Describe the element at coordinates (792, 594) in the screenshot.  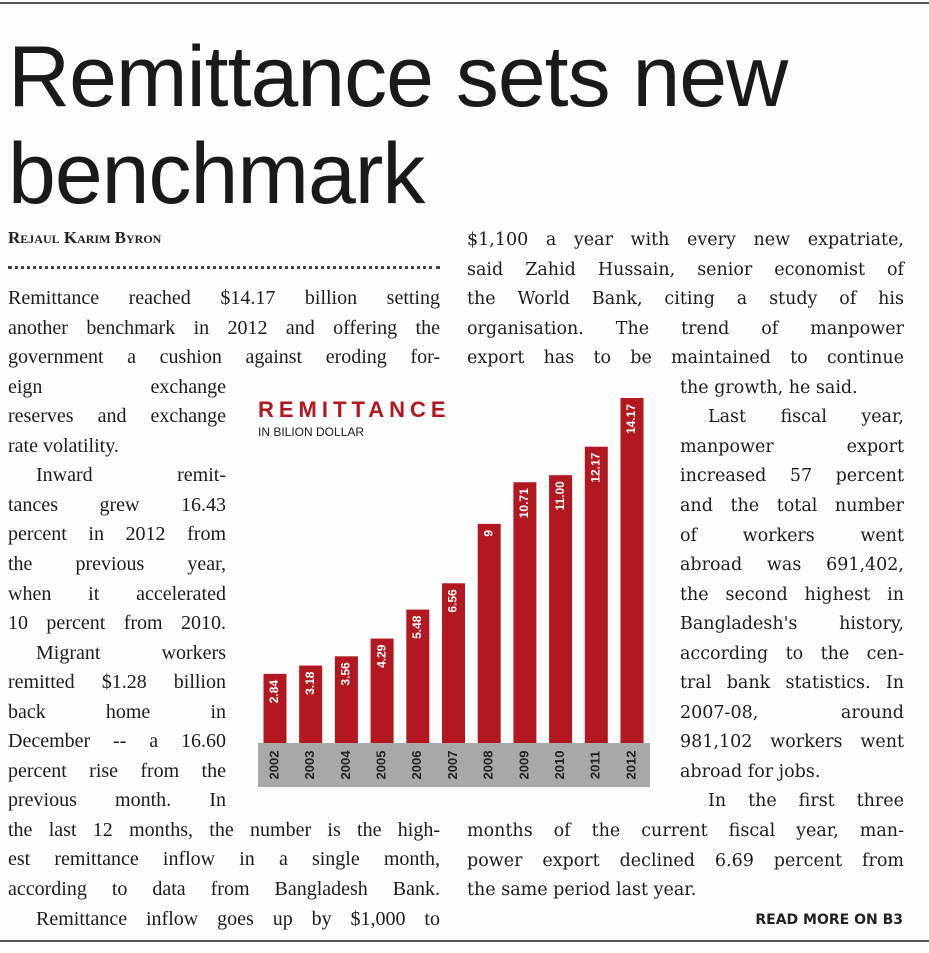
I see `text-line: the second highest in` at that location.